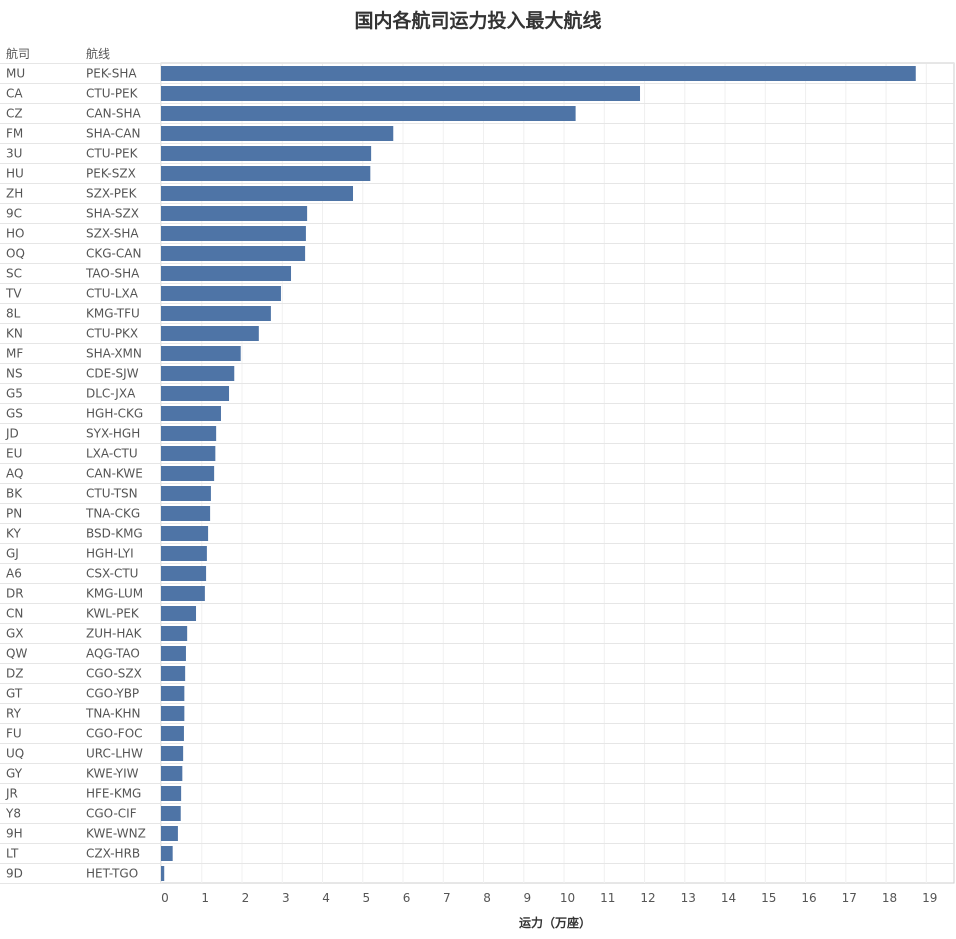 Image resolution: width=956 pixels, height=939 pixels. I want to click on bar-row: EU LXA-CTU, so click(111, 453).